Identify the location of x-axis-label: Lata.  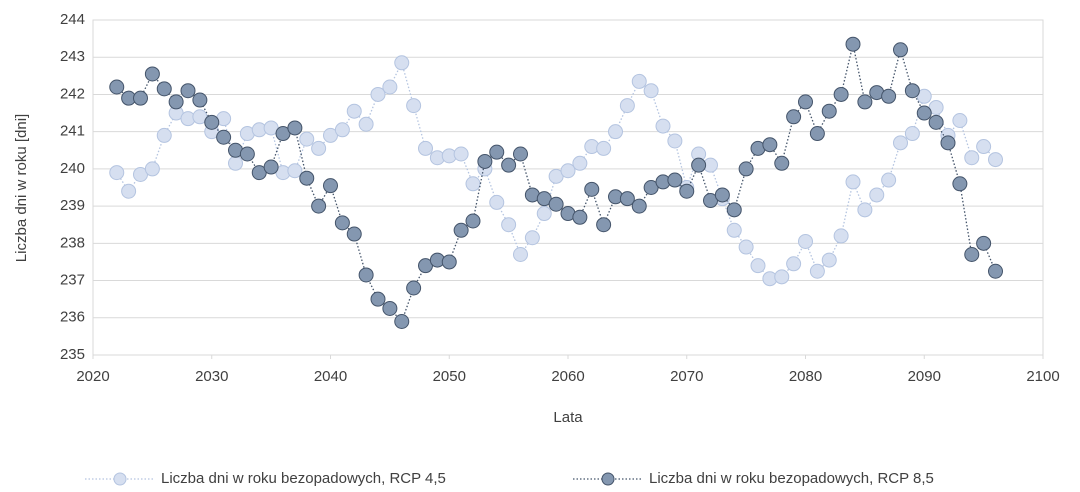
(568, 417).